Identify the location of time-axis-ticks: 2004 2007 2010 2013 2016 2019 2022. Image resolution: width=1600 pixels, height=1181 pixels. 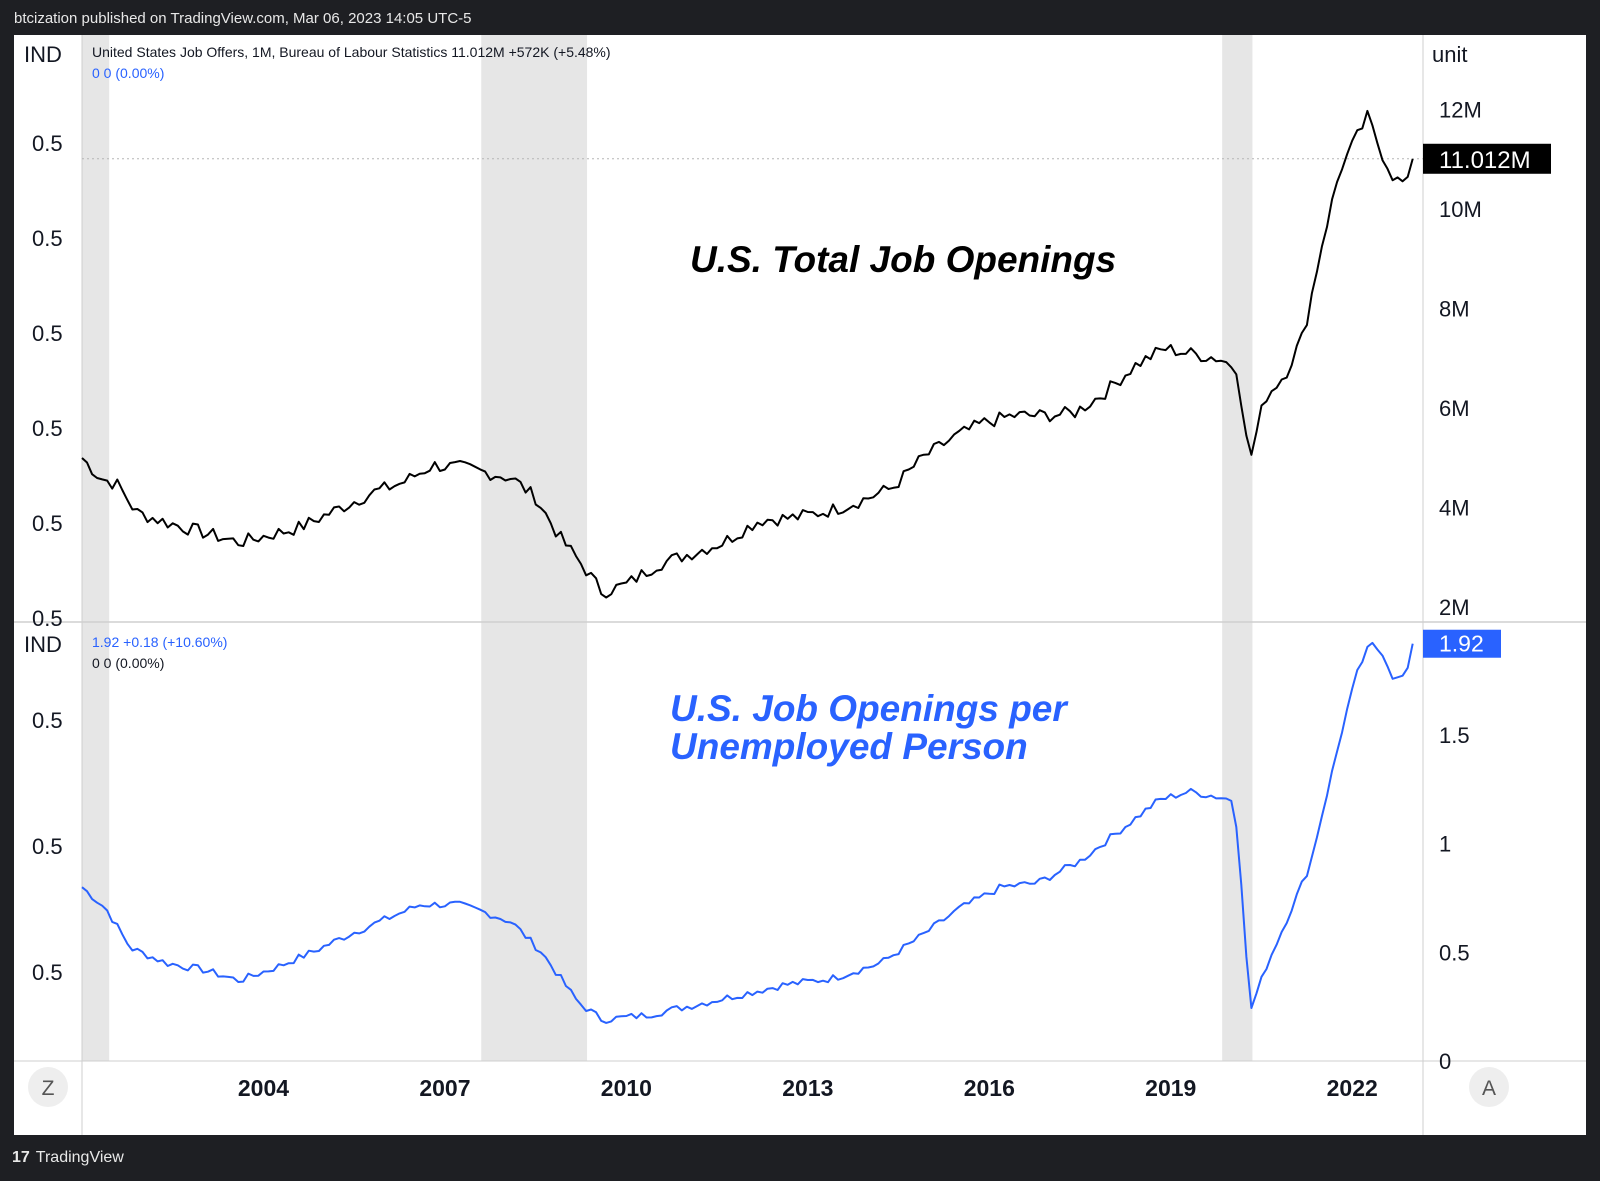
(808, 1088).